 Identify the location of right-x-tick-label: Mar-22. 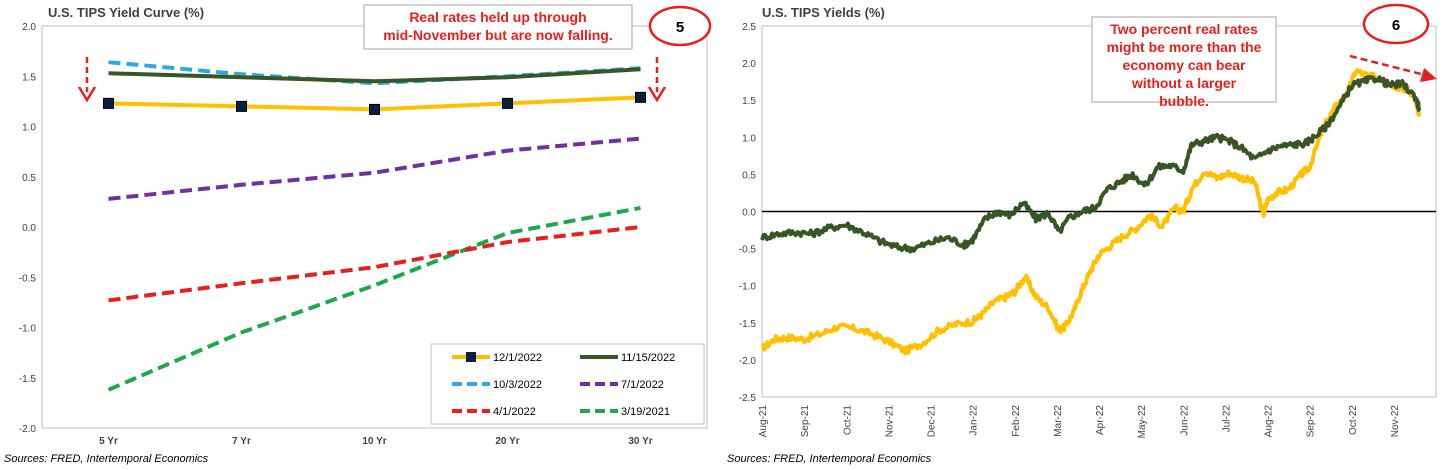
(1058, 421).